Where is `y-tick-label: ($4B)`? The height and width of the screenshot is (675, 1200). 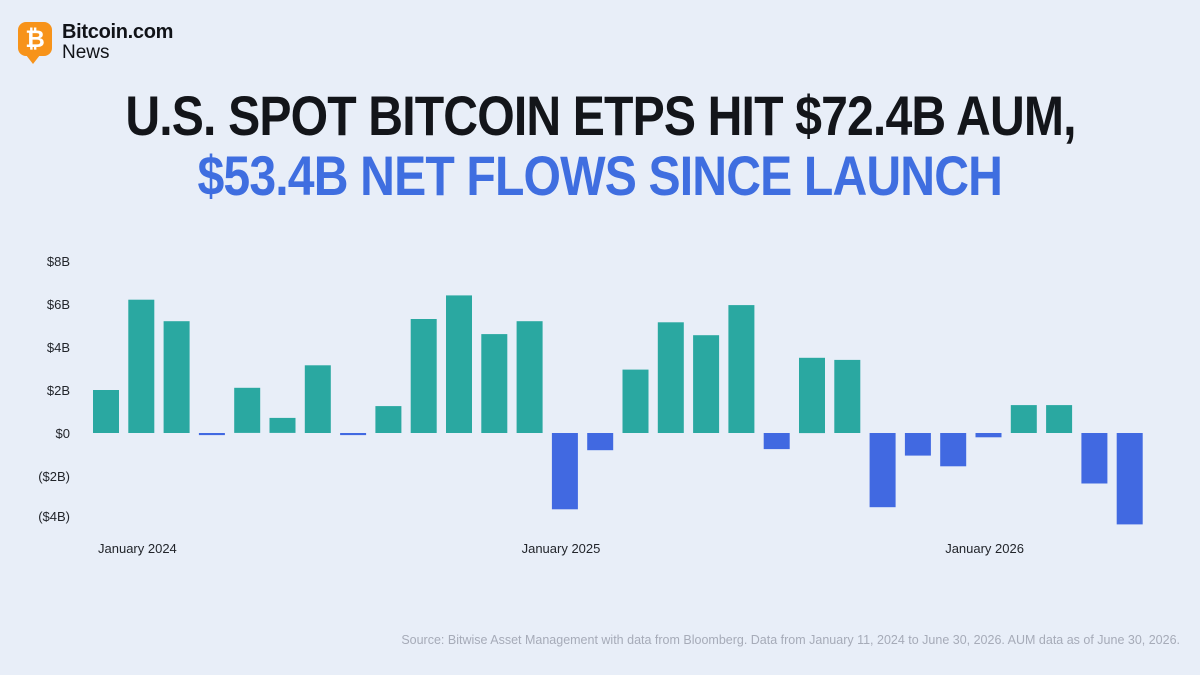
y-tick-label: ($4B) is located at coordinates (54, 516).